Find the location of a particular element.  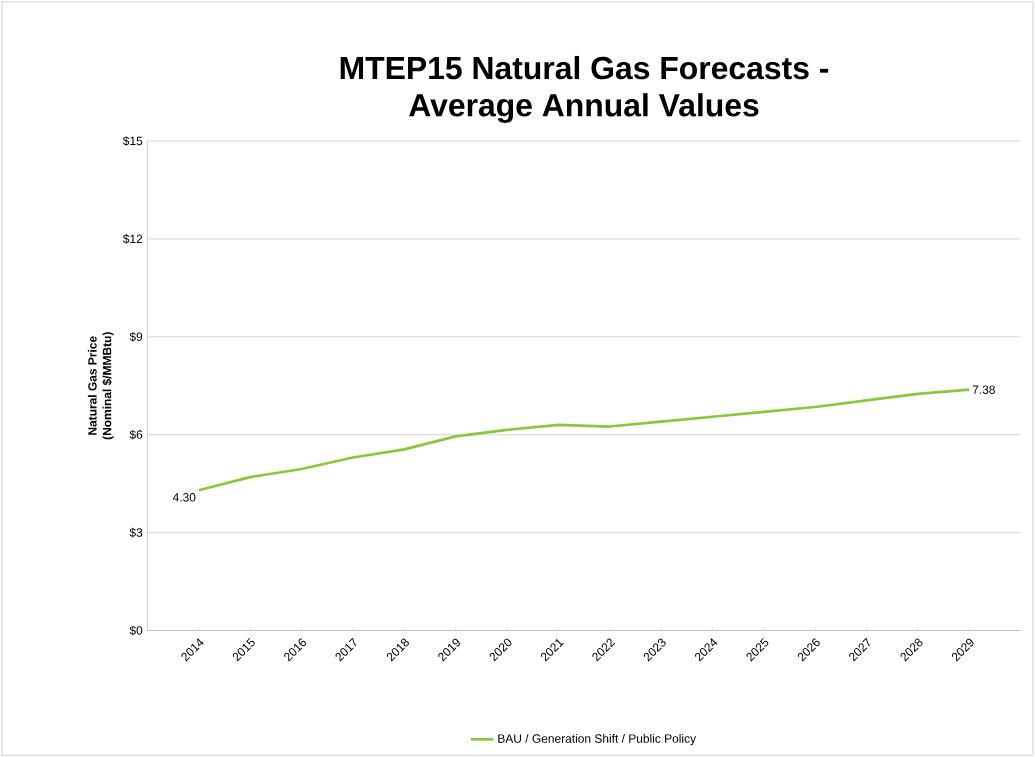

y-tick-label: $6 is located at coordinates (136, 434).